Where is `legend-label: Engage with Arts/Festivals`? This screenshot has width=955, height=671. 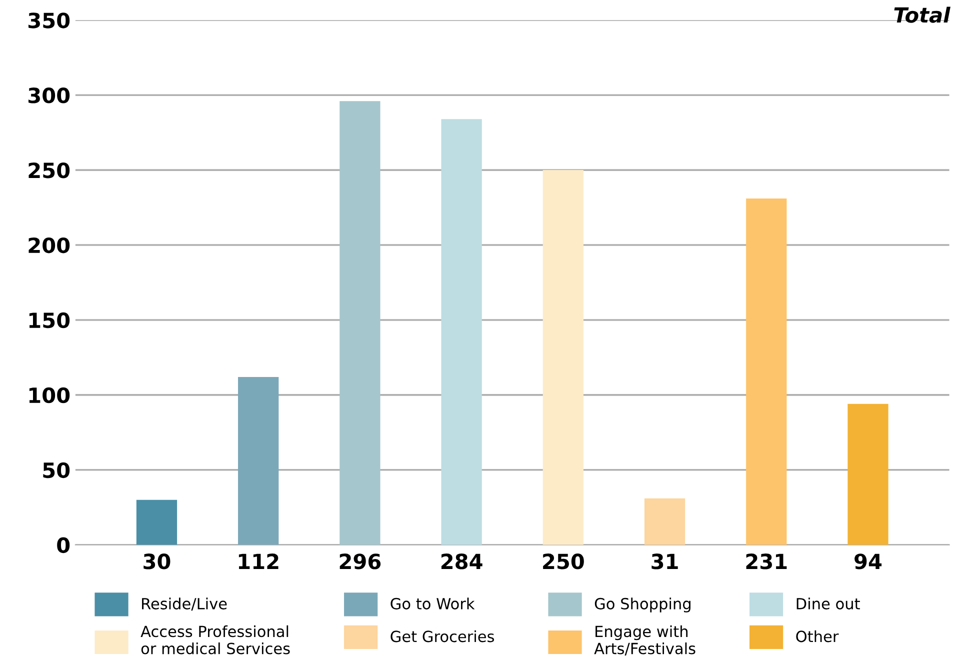
legend-label: Engage with Arts/Festivals is located at coordinates (645, 640).